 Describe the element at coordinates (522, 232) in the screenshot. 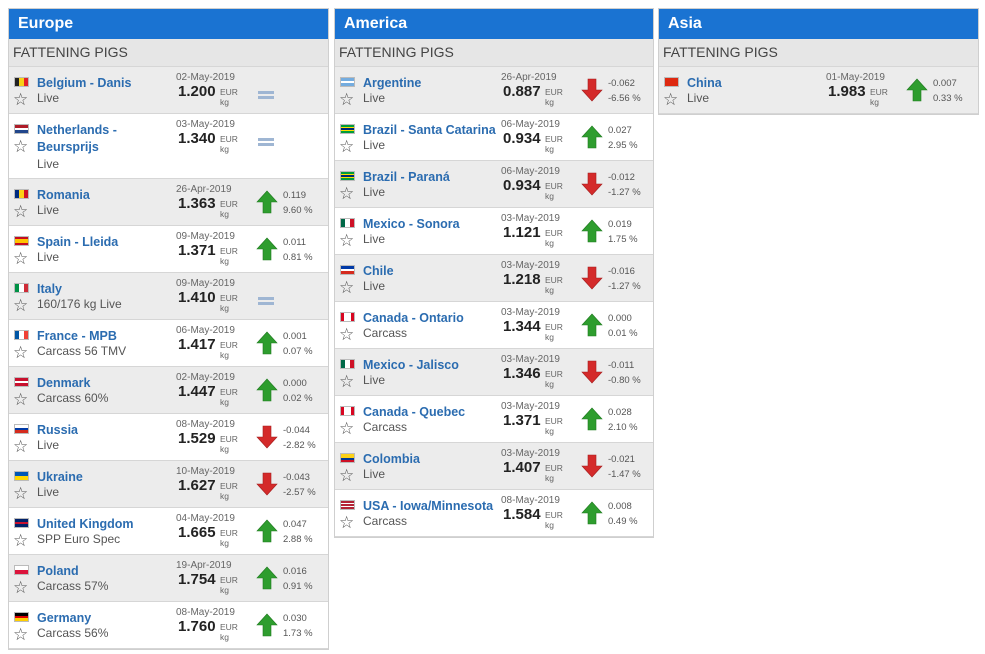

I see `price-value: 1.121` at that location.